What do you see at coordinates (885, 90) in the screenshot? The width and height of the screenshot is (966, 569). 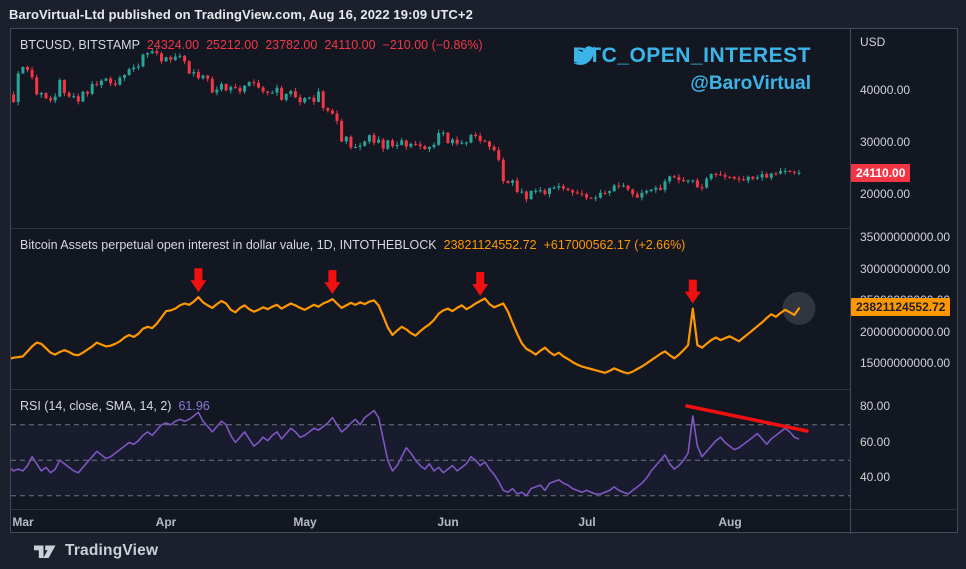 I see `axis-tick-label: 40000.00` at bounding box center [885, 90].